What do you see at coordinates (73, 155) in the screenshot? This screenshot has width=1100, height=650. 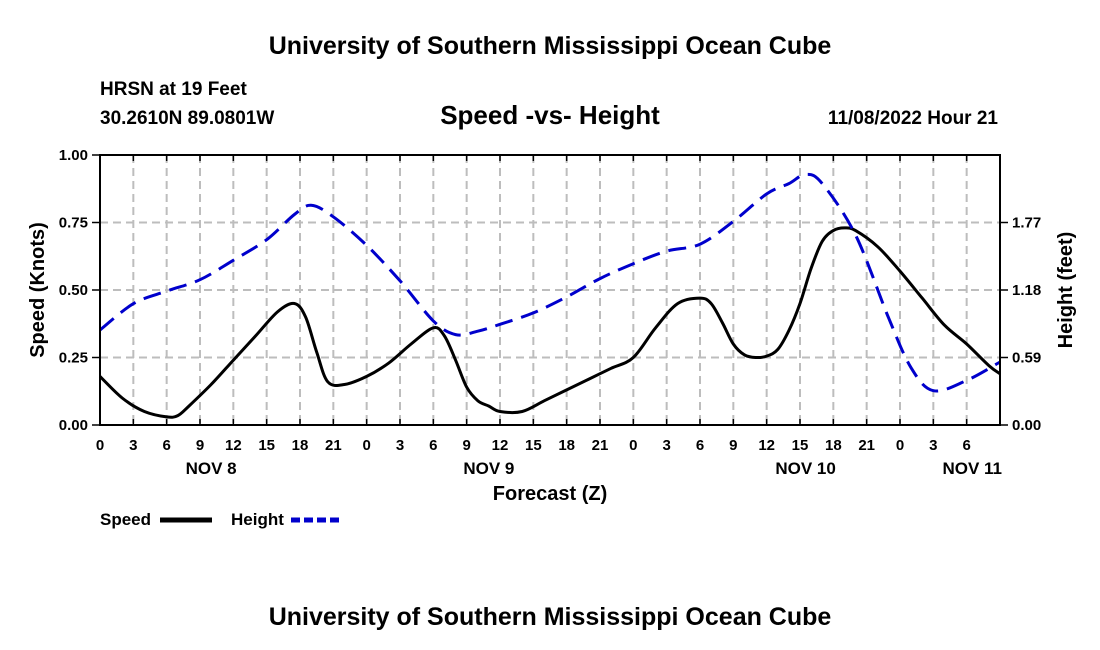 I see `y-left-tick-label: 1.00` at bounding box center [73, 155].